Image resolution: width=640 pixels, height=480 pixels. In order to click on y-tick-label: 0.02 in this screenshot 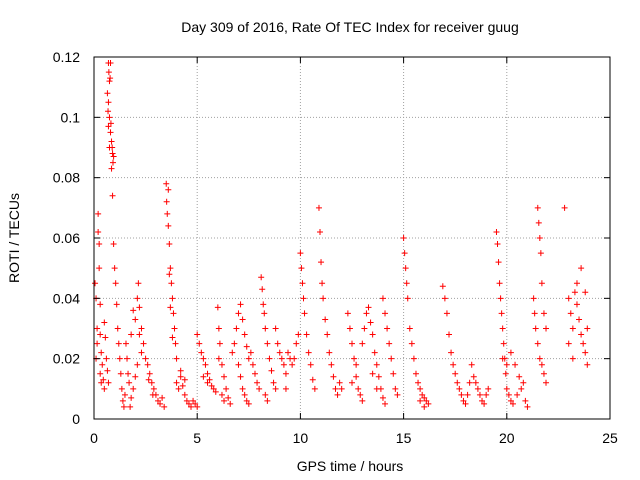, I will do `click(66, 359)`.